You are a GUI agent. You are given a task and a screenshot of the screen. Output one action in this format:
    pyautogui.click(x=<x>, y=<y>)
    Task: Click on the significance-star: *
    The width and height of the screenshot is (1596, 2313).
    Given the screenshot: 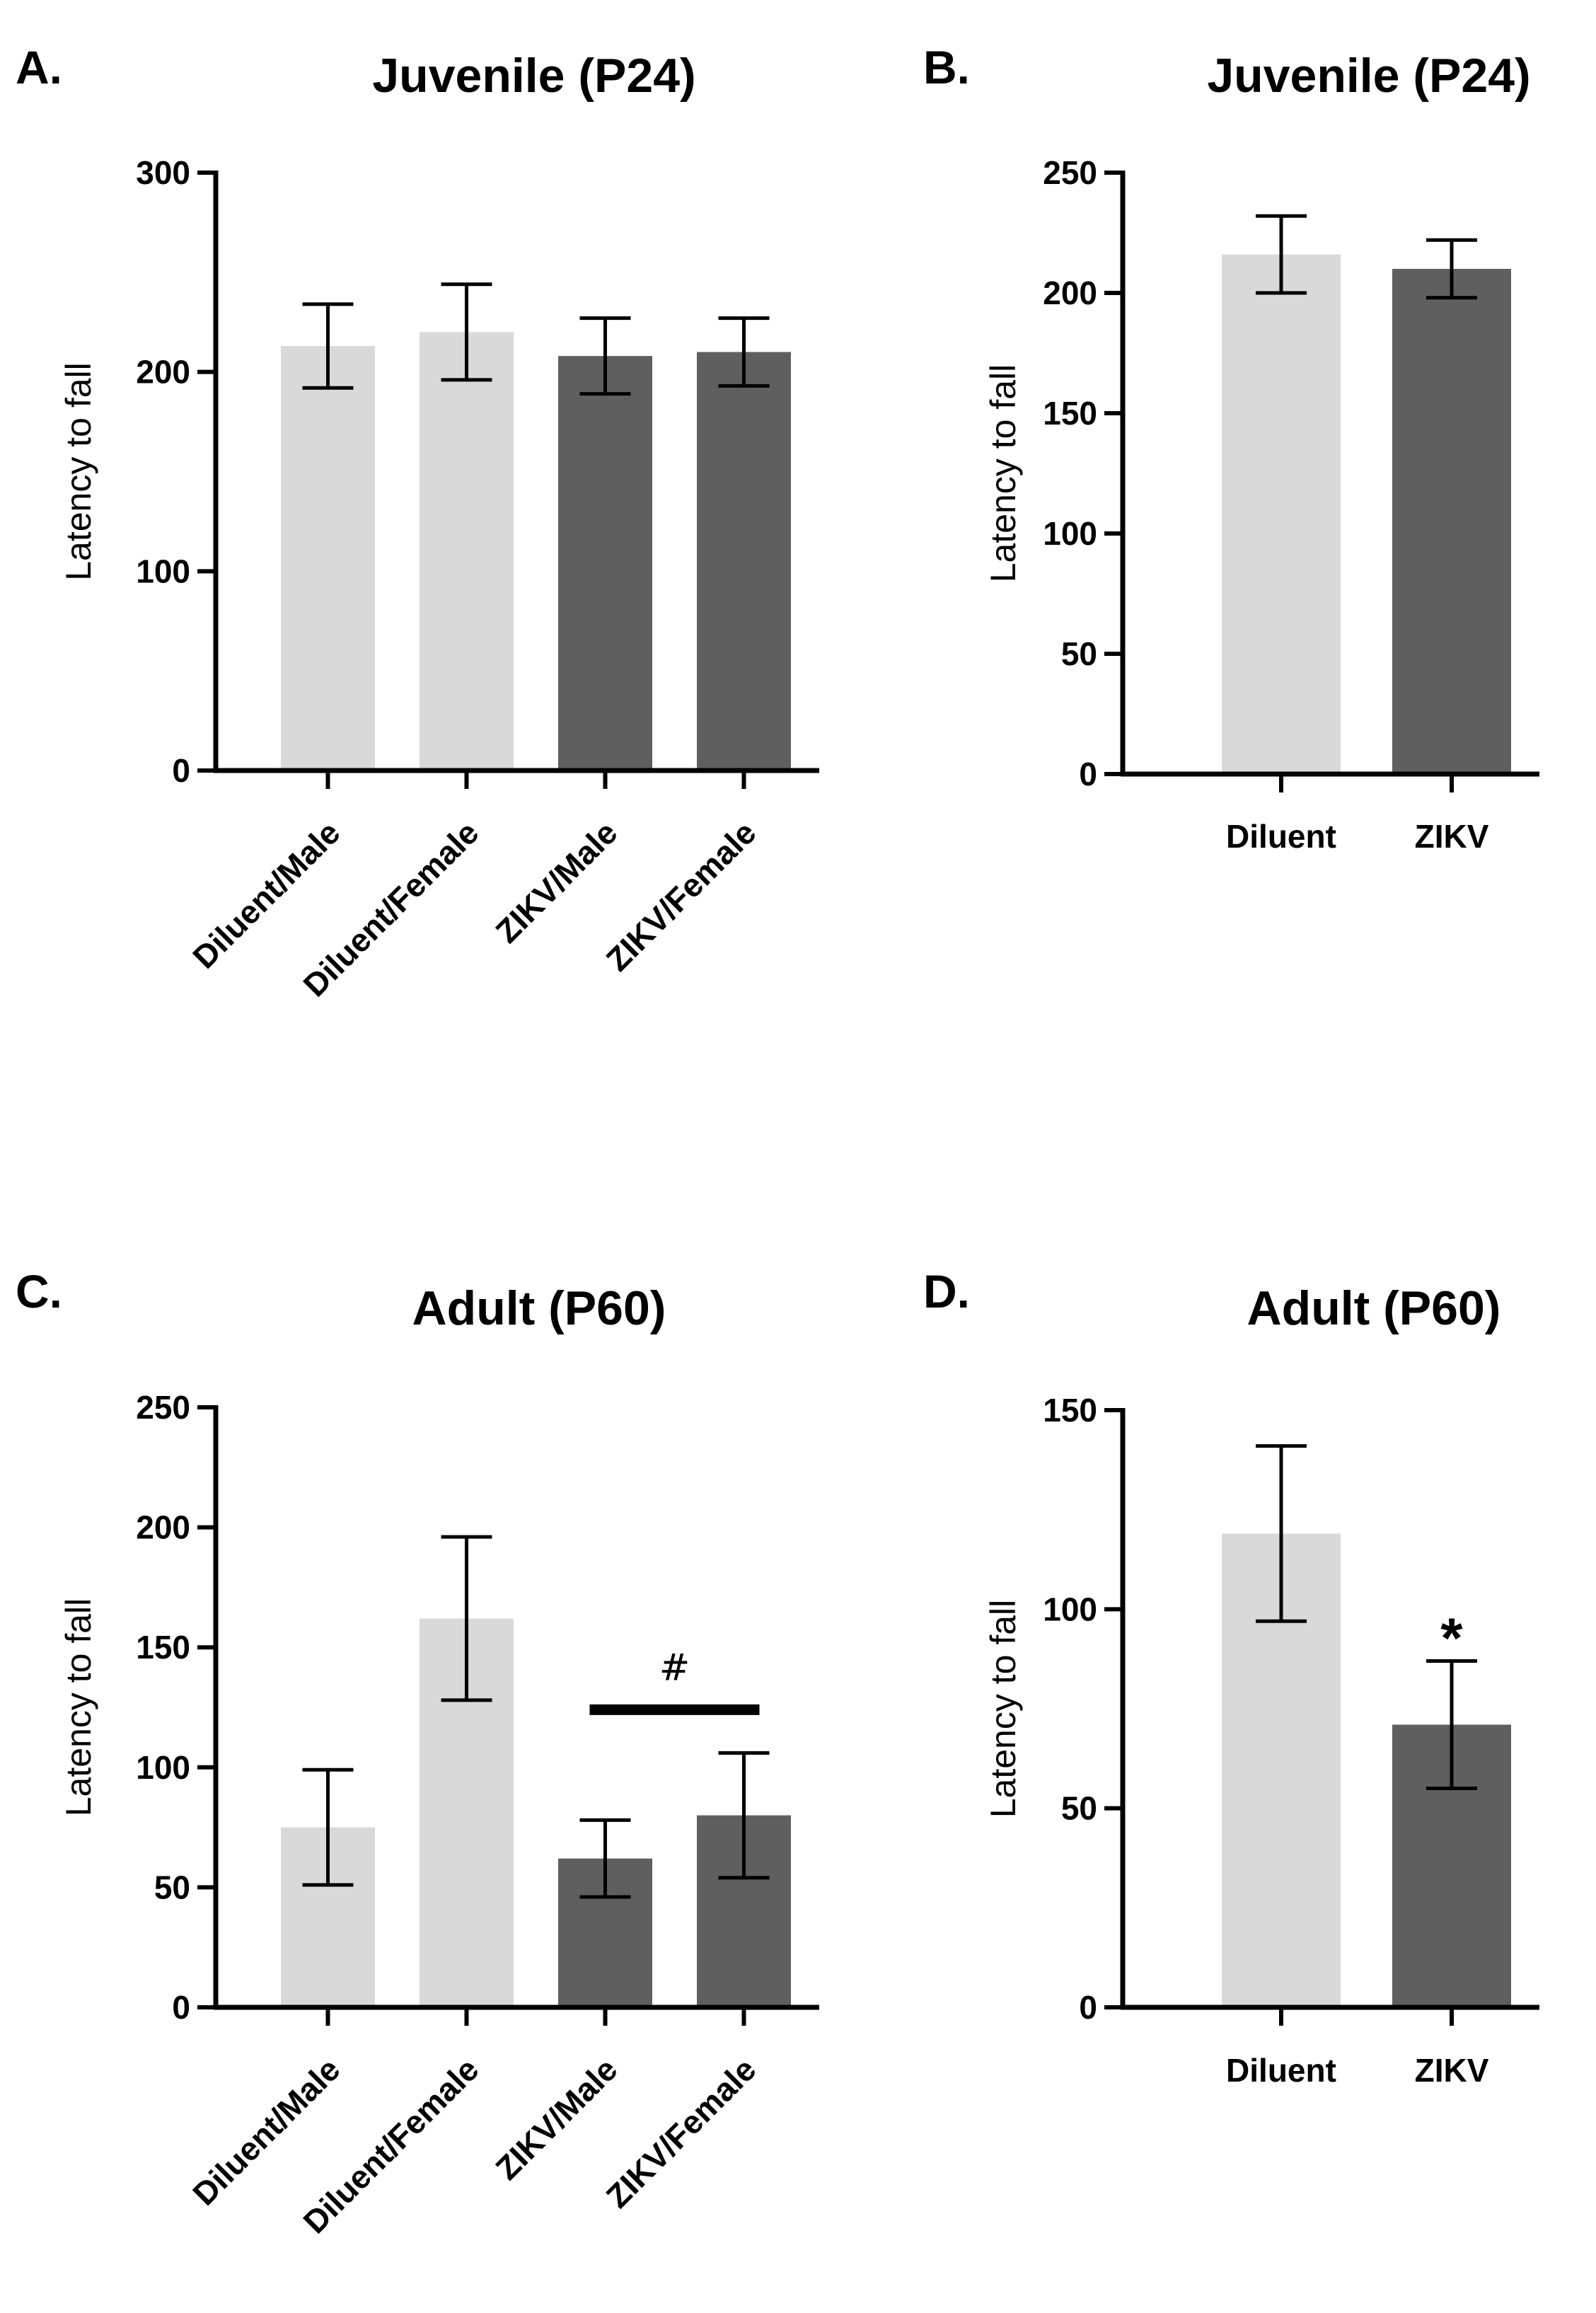 What is the action you would take?
    pyautogui.click(x=1452, y=1637)
    